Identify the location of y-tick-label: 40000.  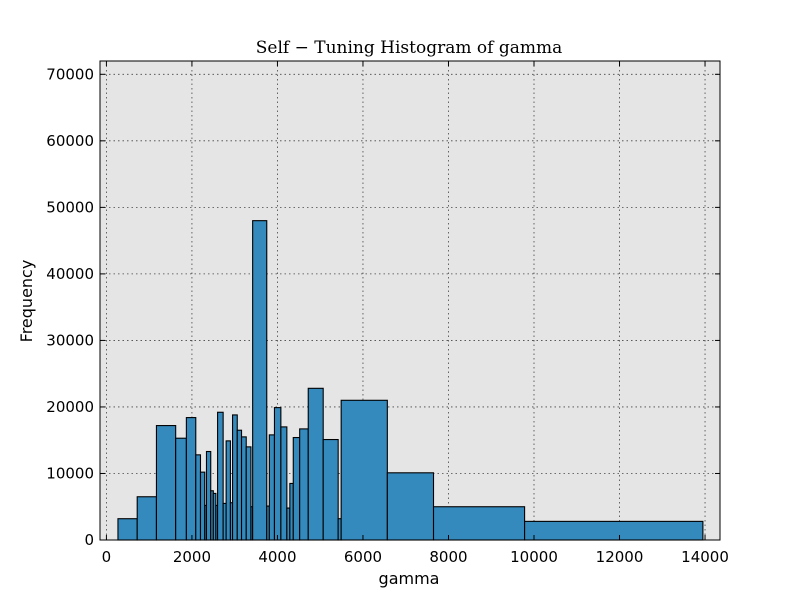
(70, 274).